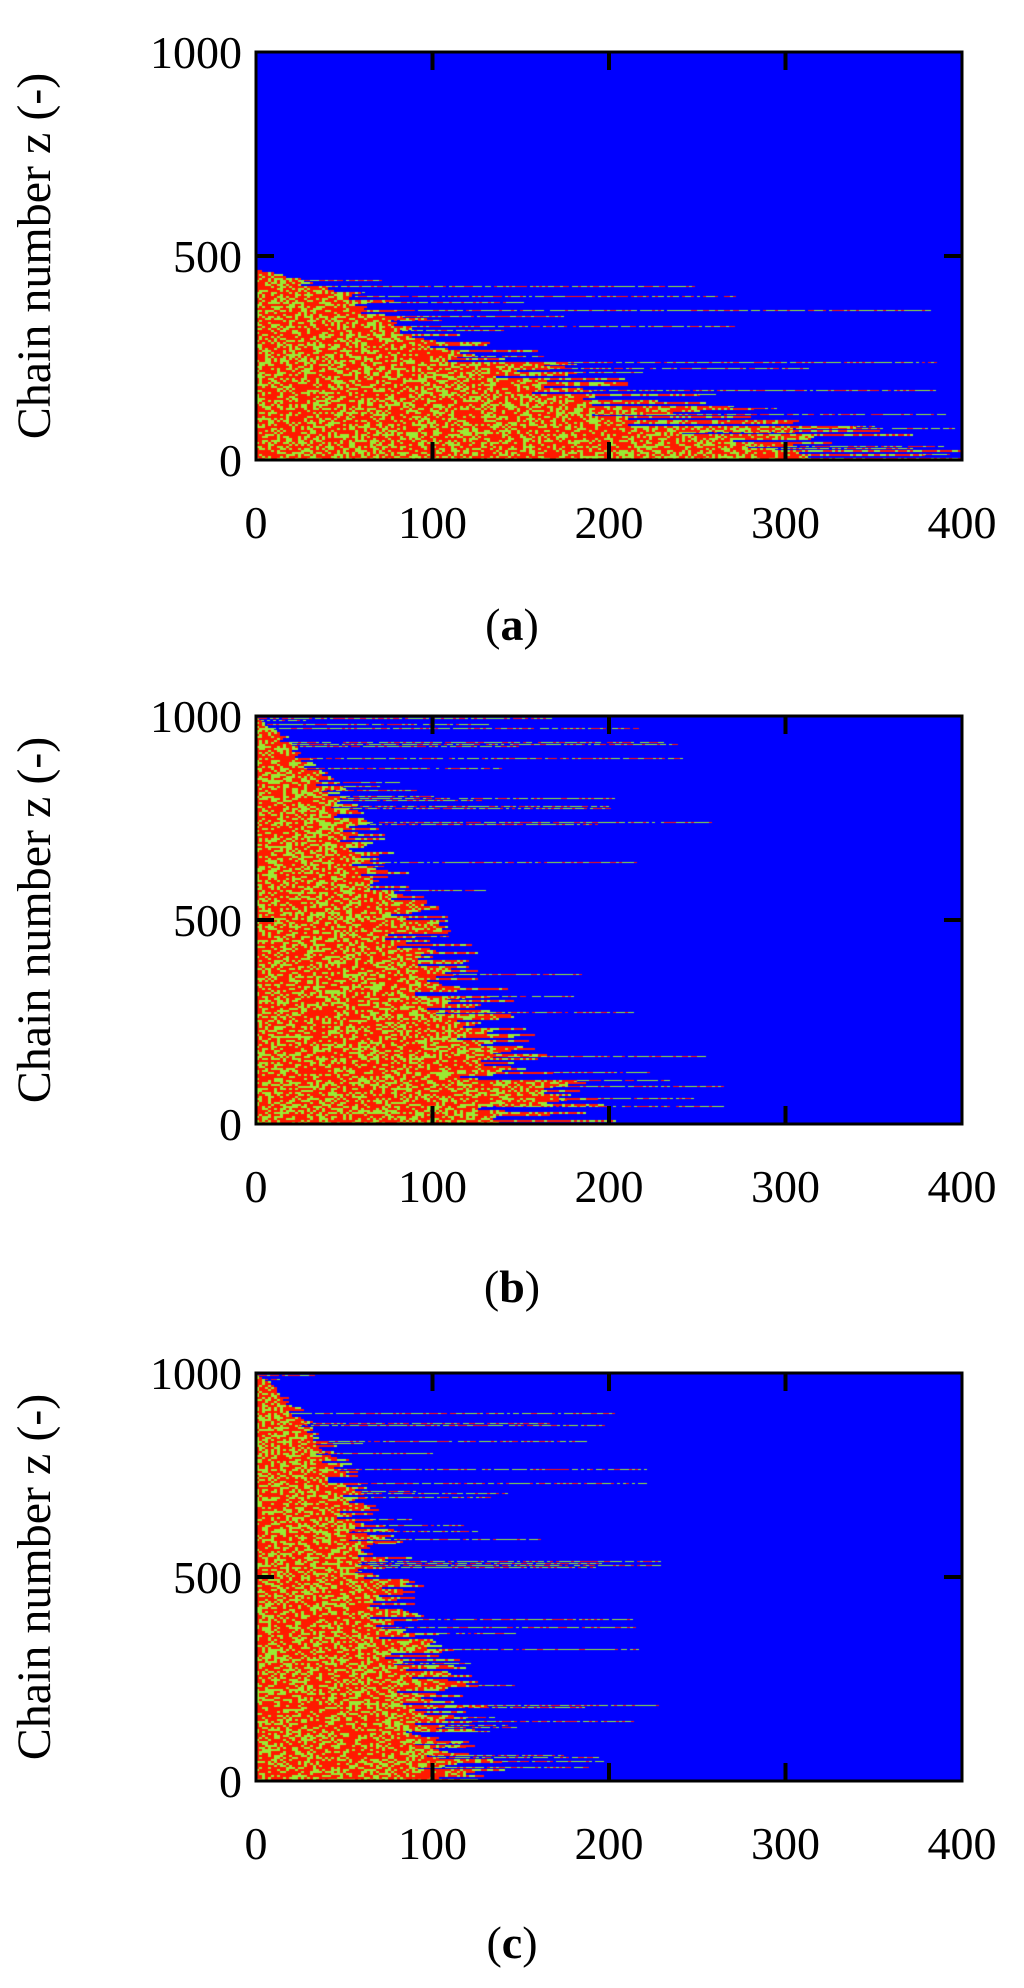 This screenshot has height=1988, width=1024. I want to click on panel-caption: (b), so click(512, 1286).